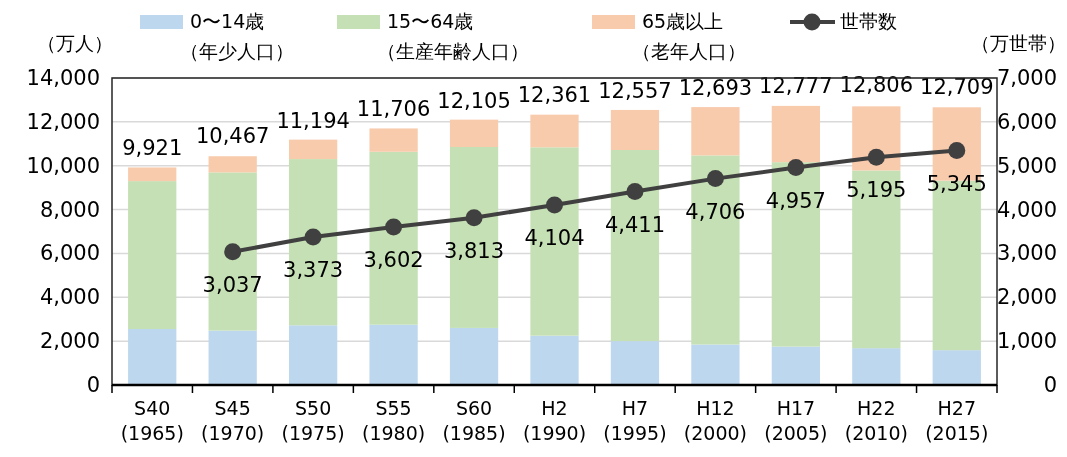  I want to click on x-tick-label: S55 (1980), so click(394, 420).